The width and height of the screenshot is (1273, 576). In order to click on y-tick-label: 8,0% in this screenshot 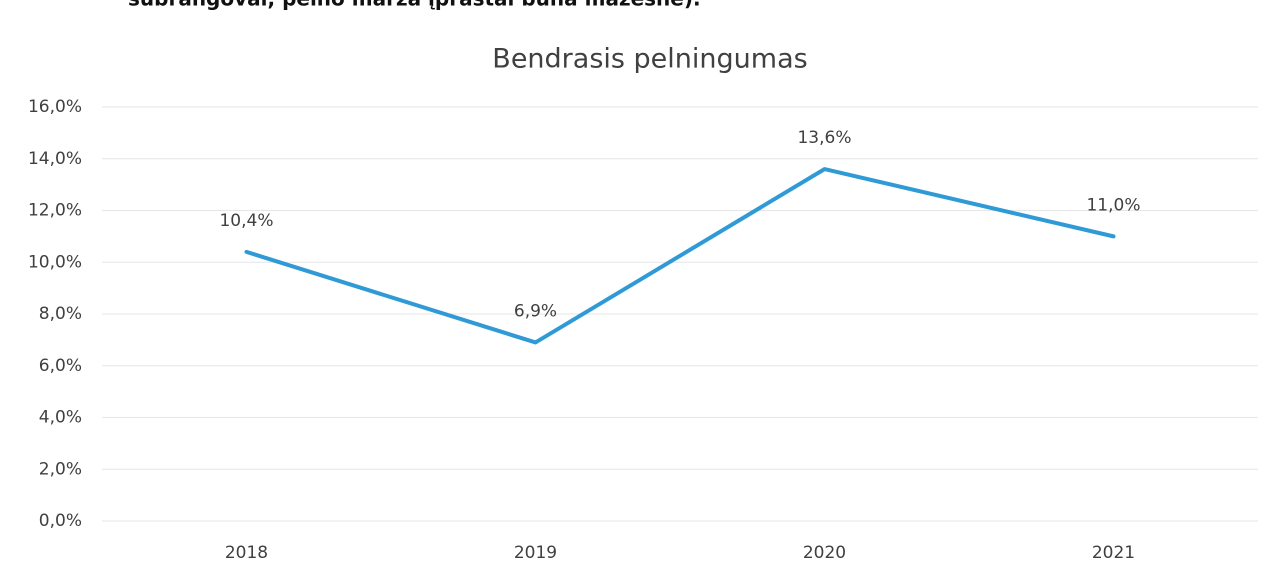, I will do `click(60, 314)`.